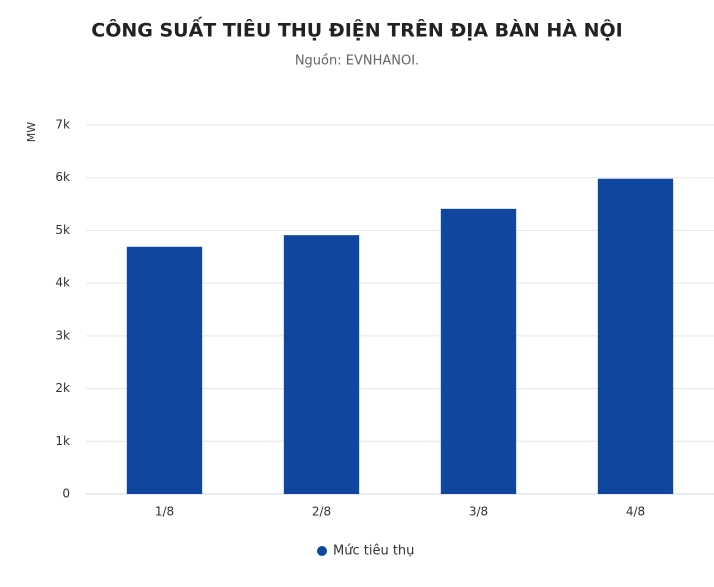  I want to click on y-tick-label: 7k, so click(62, 125).